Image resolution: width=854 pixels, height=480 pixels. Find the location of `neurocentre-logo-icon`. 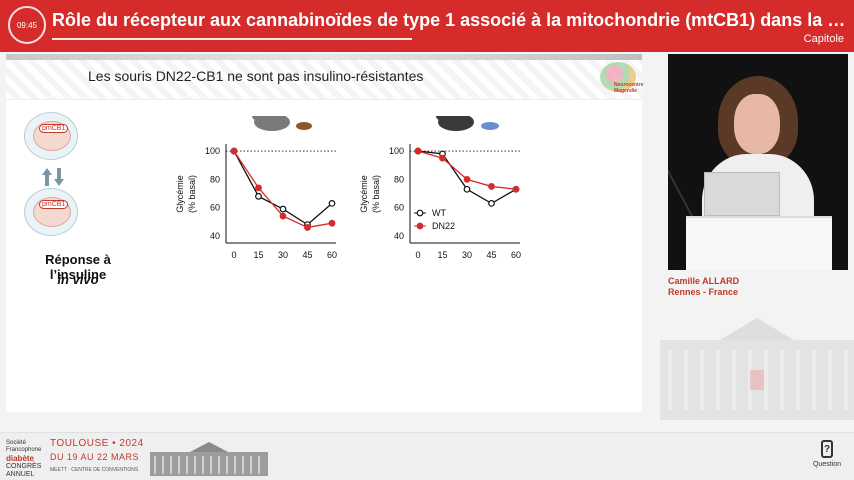

neurocentre-logo-icon is located at coordinates (618, 77).